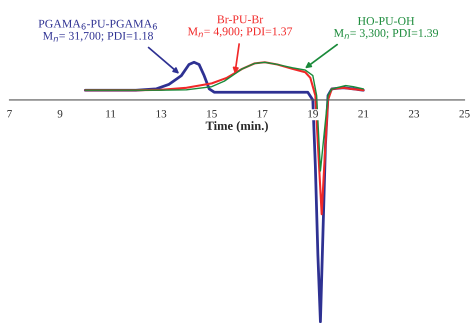  I want to click on annotation: M$_{n}$= 31,700; PDI=1.18, so click(97, 37).